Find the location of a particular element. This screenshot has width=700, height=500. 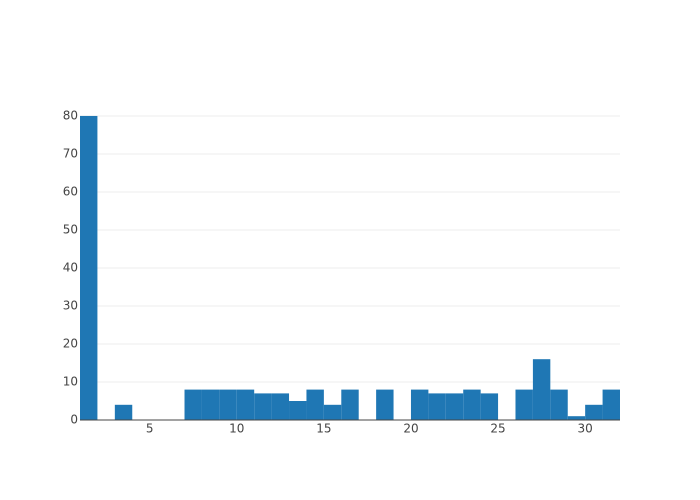

x-tick-label: 15 is located at coordinates (323, 429).